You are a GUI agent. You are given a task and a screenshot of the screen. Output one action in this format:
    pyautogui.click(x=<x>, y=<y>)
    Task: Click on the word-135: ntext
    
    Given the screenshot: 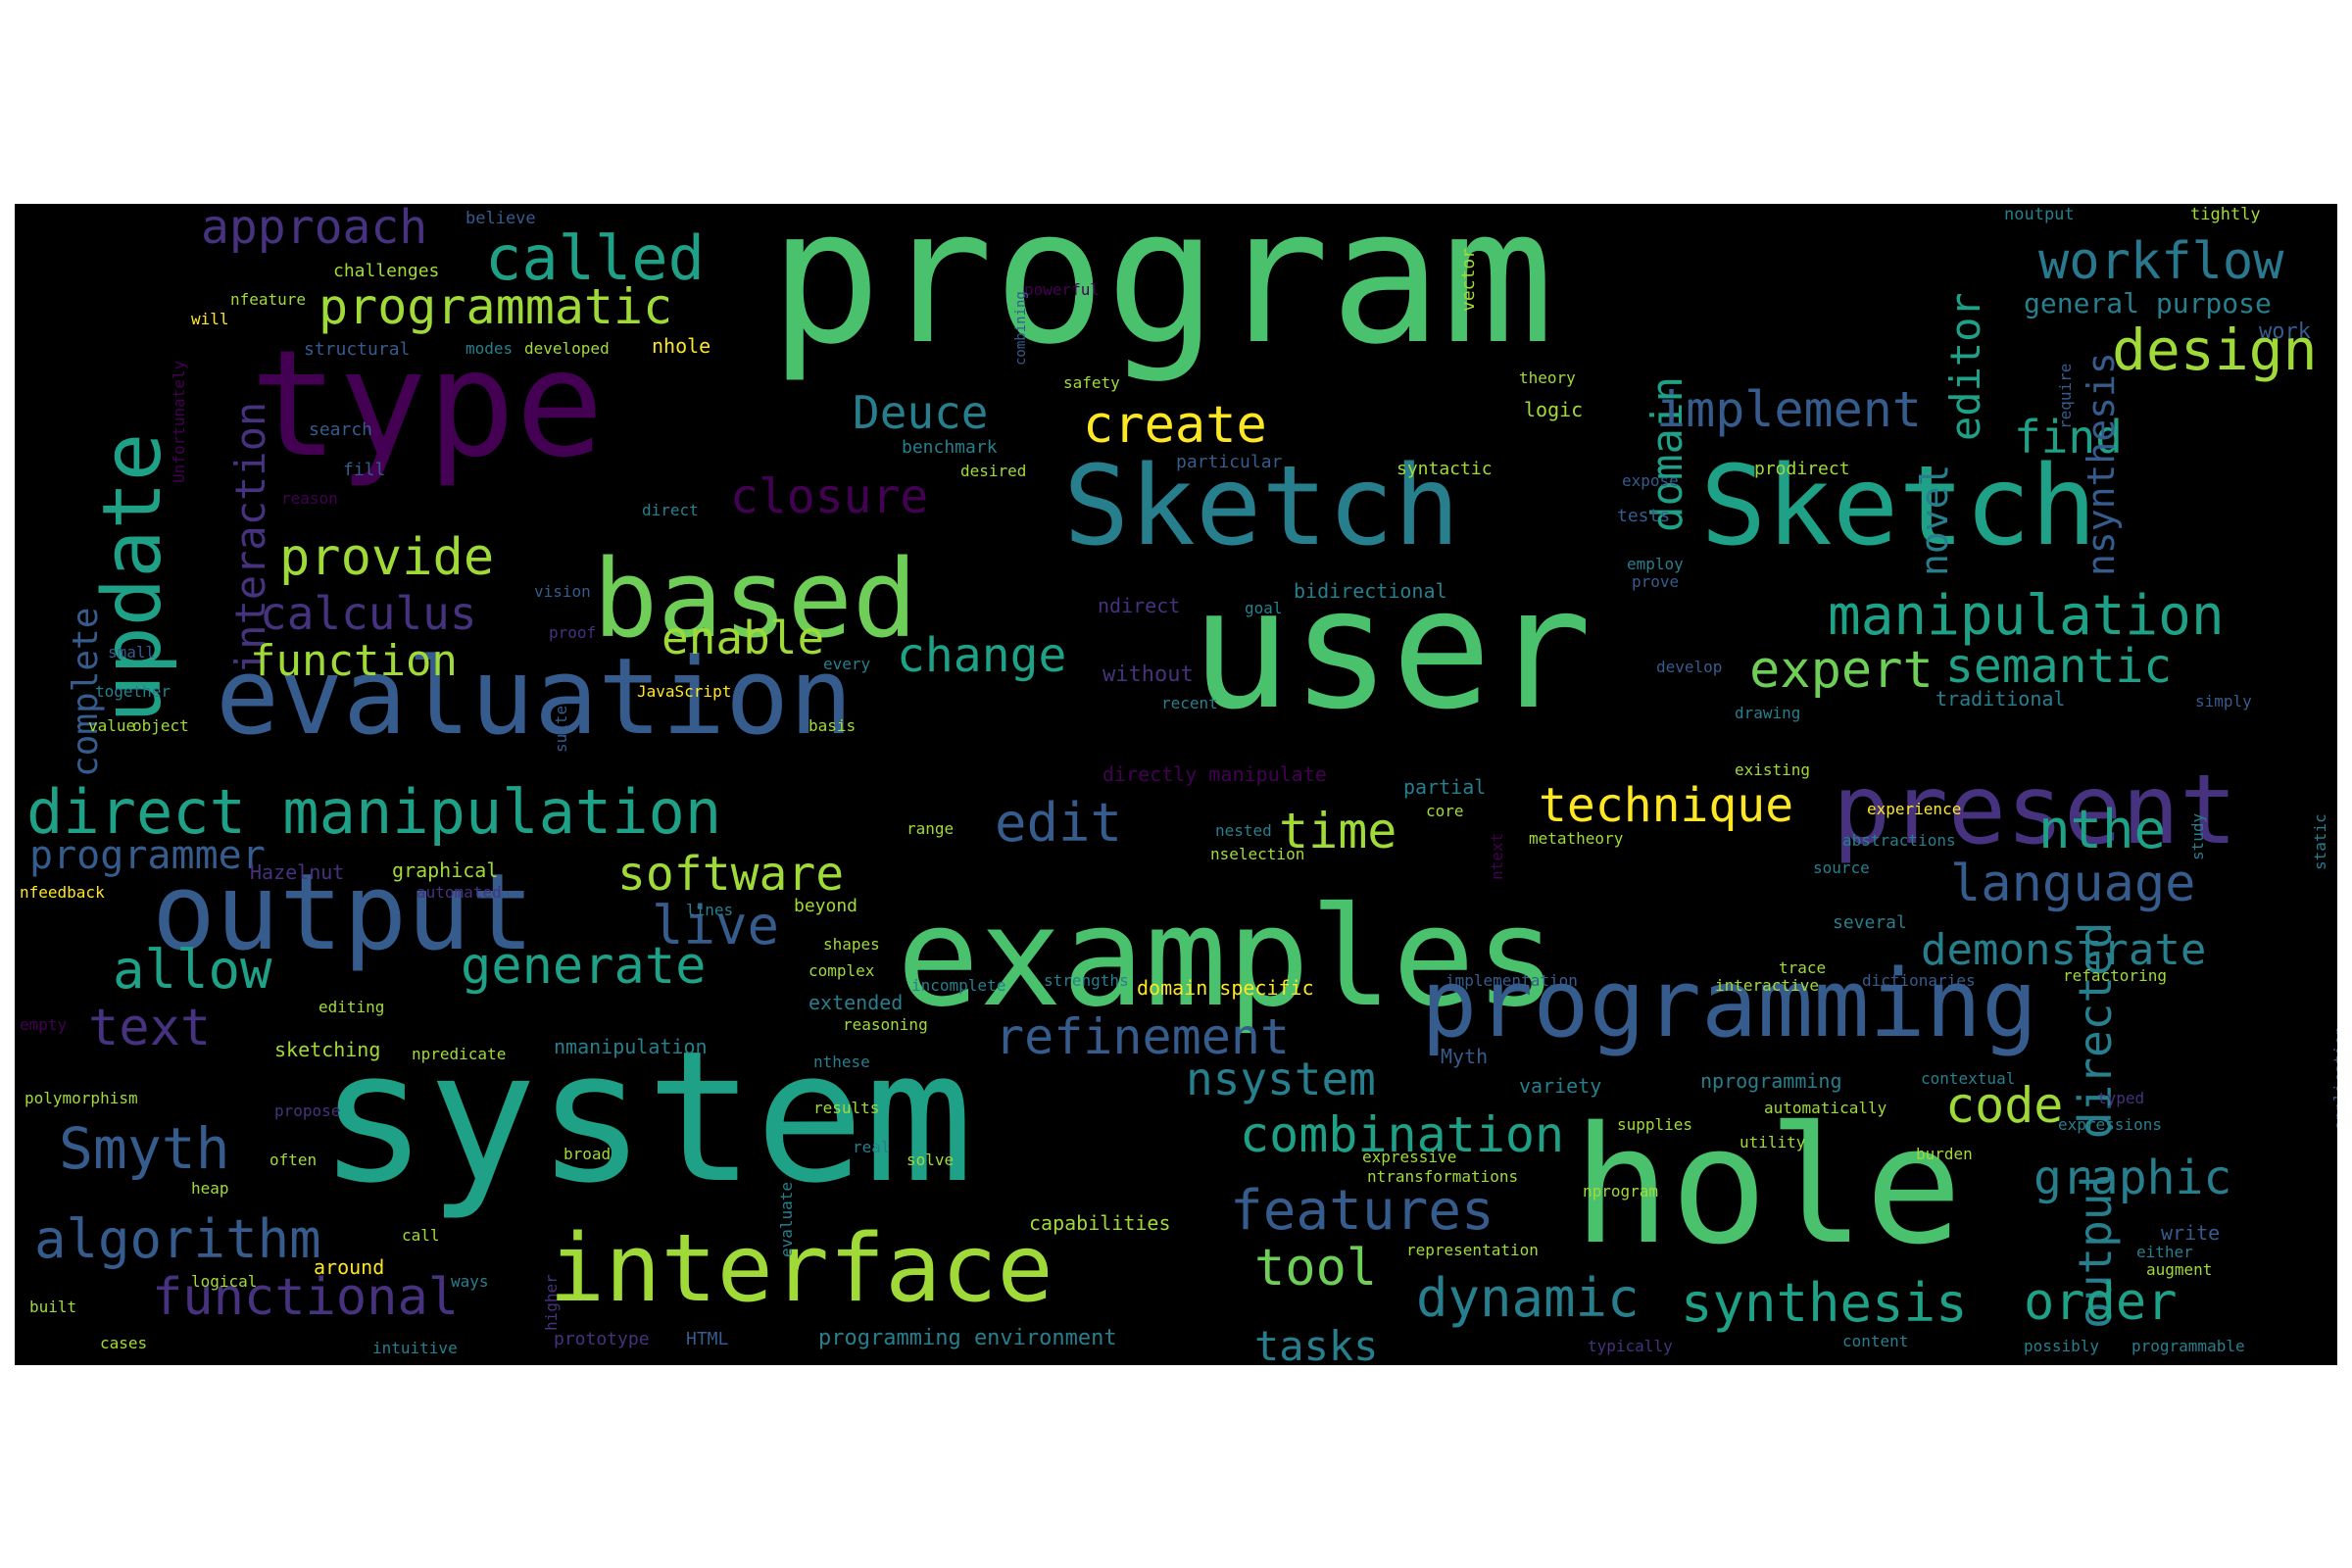 What is the action you would take?
    pyautogui.click(x=1497, y=856)
    